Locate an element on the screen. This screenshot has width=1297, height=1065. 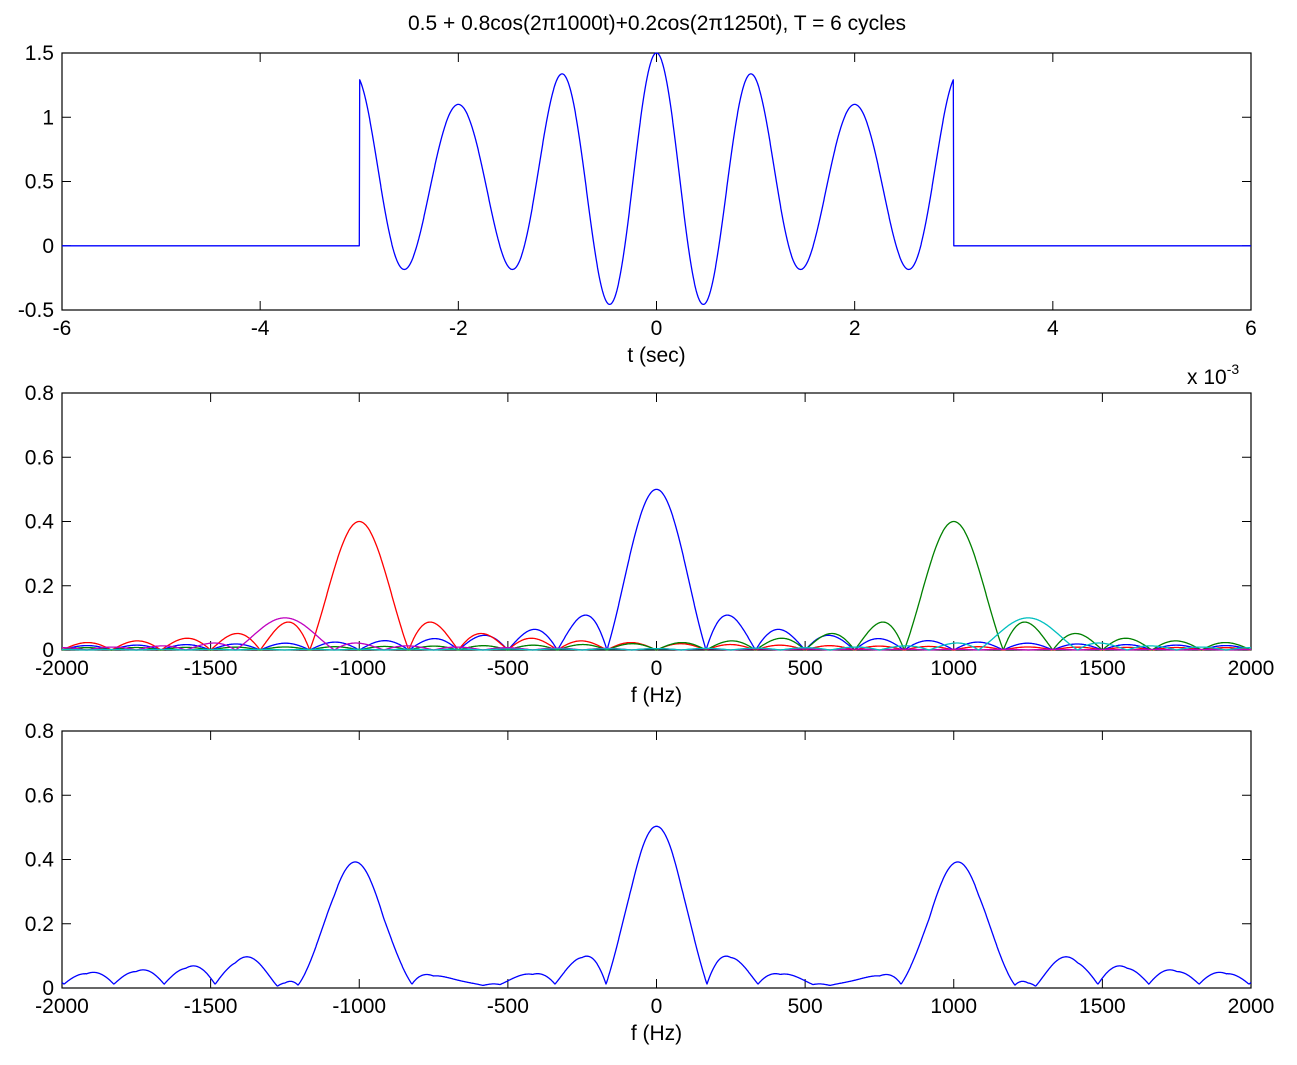
y-tick-label: 0.5 is located at coordinates (39, 182).